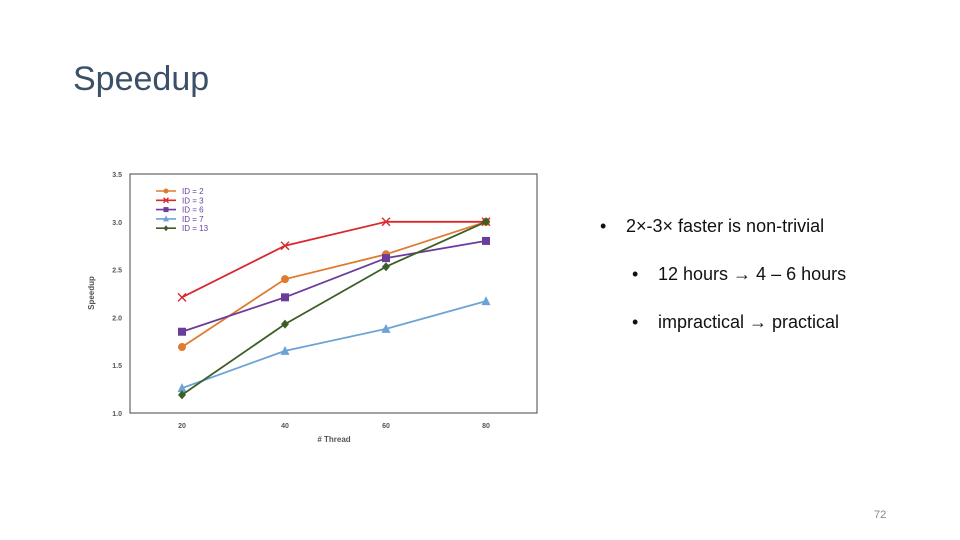 The image size is (960, 540). Describe the element at coordinates (193, 191) in the screenshot. I see `legend-label: ID = 2` at that location.